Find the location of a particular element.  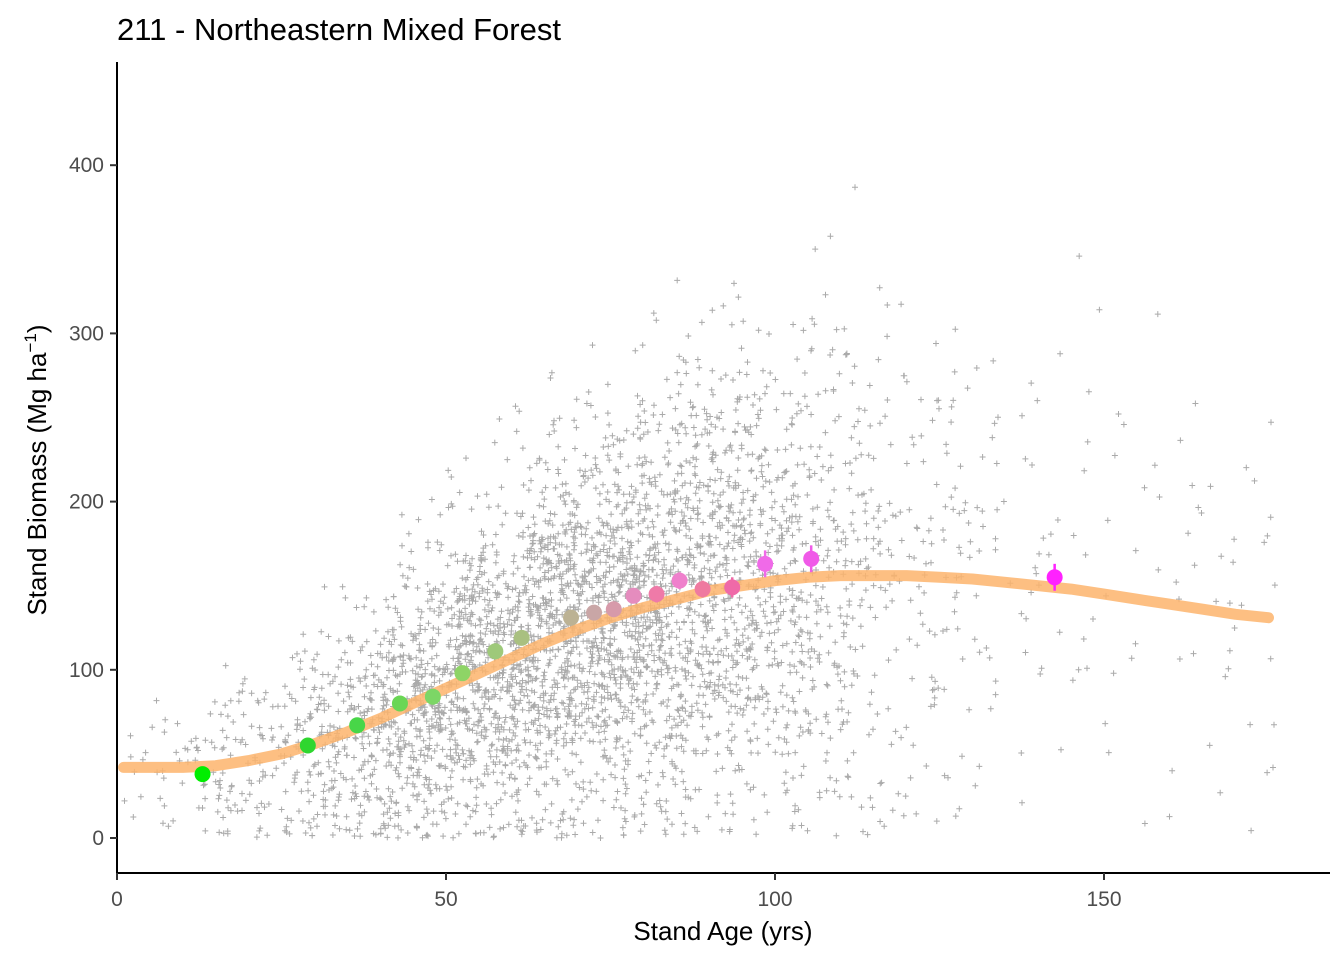

x-tick-label: 100 is located at coordinates (774, 899).